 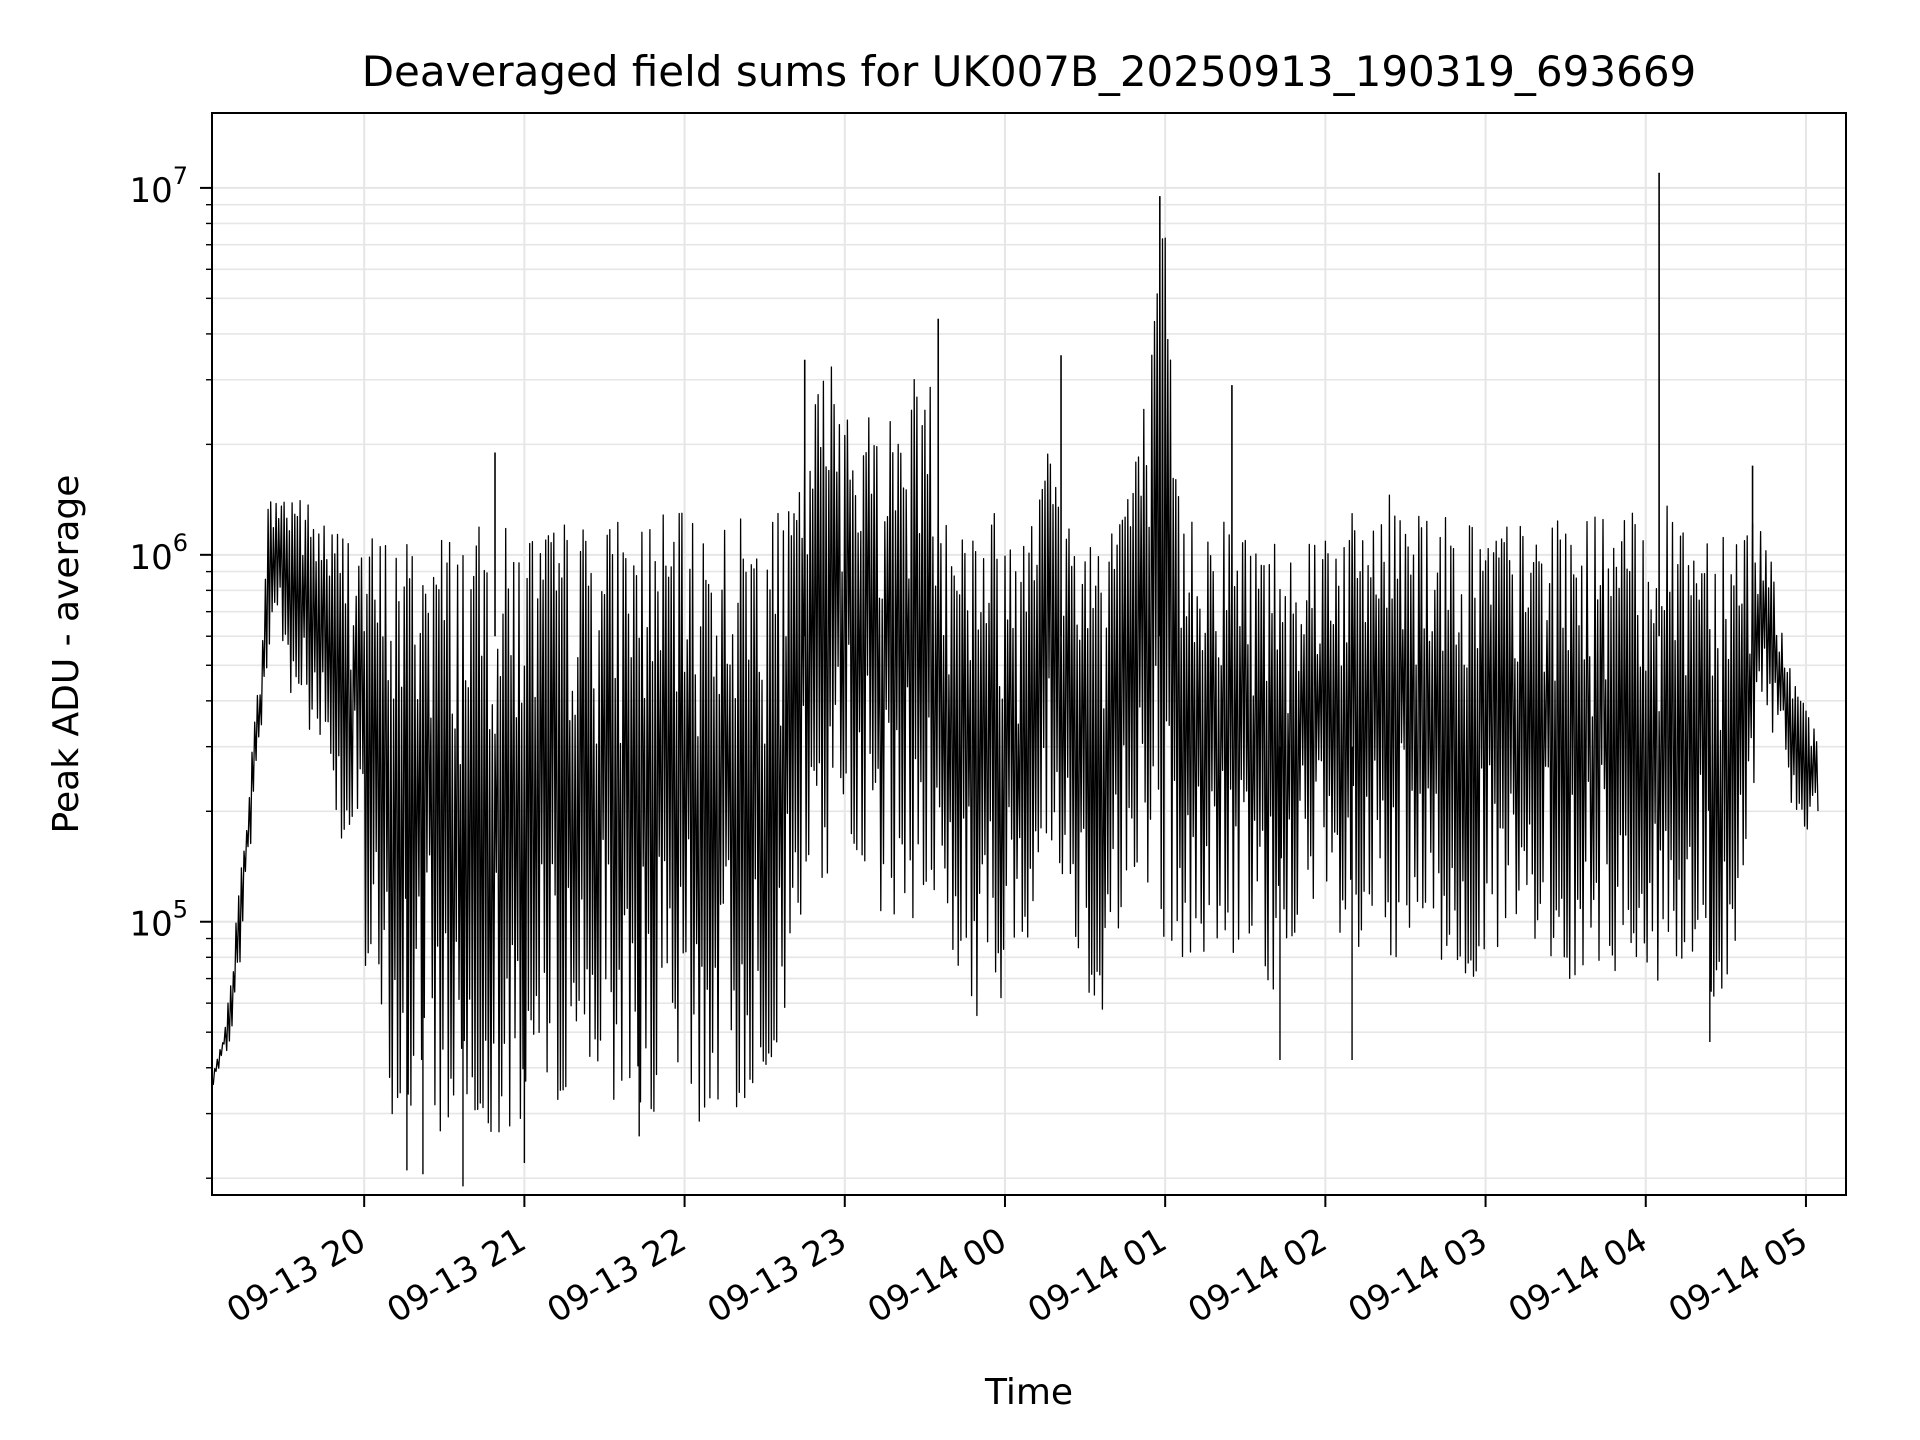 What do you see at coordinates (180, 910) in the screenshot?
I see `y-tick-label-exponent: 5` at bounding box center [180, 910].